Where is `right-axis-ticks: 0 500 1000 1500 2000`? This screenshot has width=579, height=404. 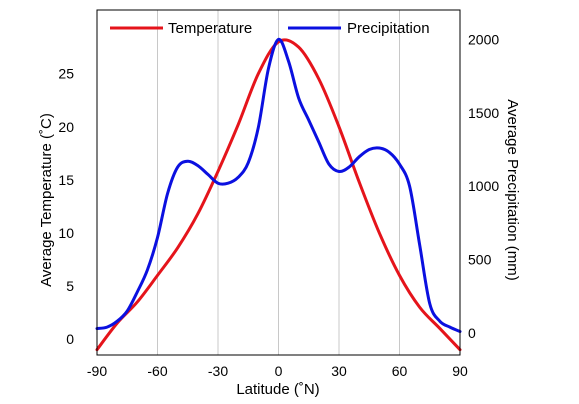
right-axis-ticks: 0 500 1000 1500 2000 is located at coordinates (483, 186).